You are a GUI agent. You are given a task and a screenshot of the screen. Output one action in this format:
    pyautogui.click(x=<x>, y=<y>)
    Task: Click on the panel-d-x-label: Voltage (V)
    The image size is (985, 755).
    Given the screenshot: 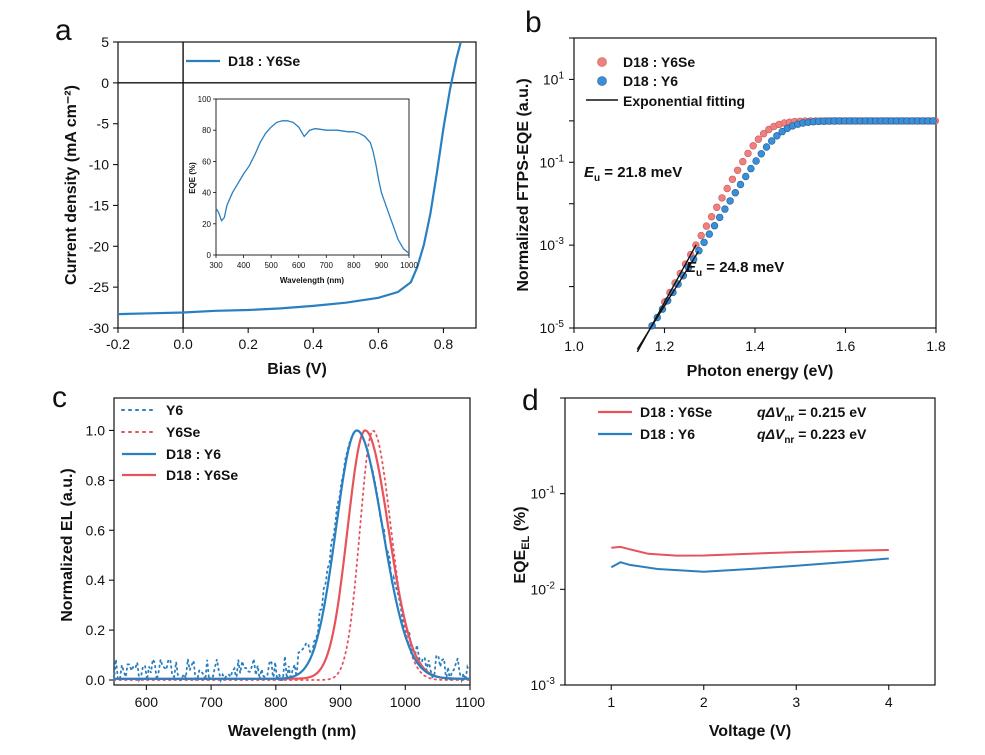 What is the action you would take?
    pyautogui.click(x=750, y=731)
    